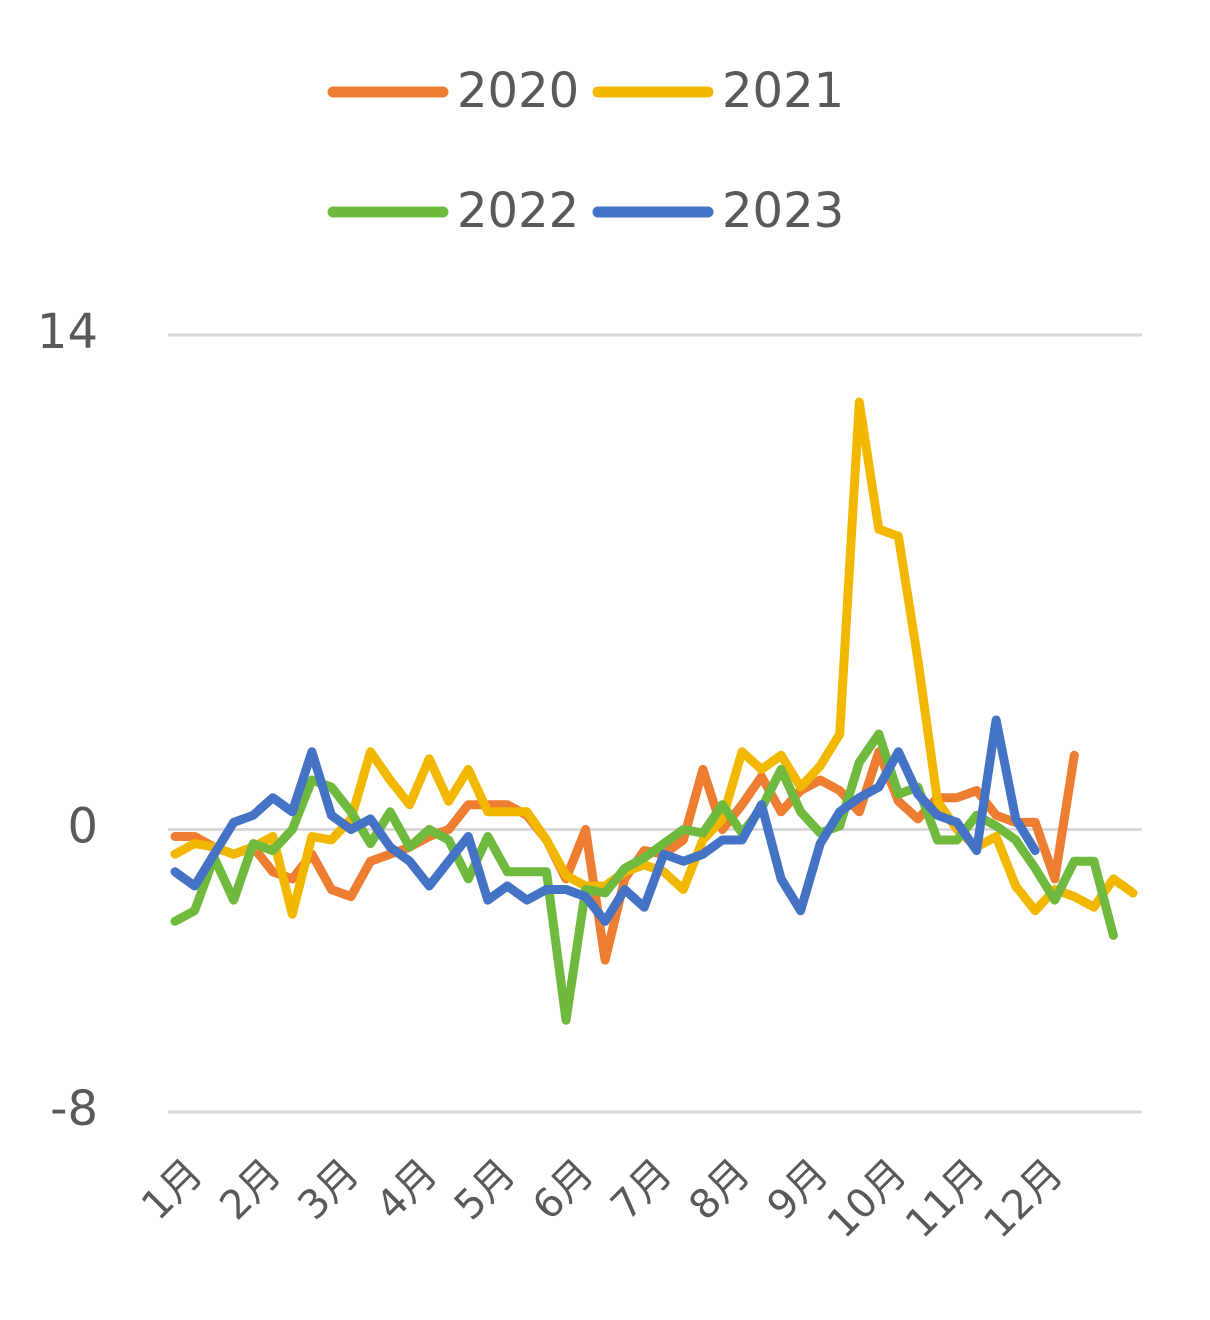 The image size is (1210, 1320). What do you see at coordinates (250, 1189) in the screenshot?
I see `x-tick-label: 2月` at bounding box center [250, 1189].